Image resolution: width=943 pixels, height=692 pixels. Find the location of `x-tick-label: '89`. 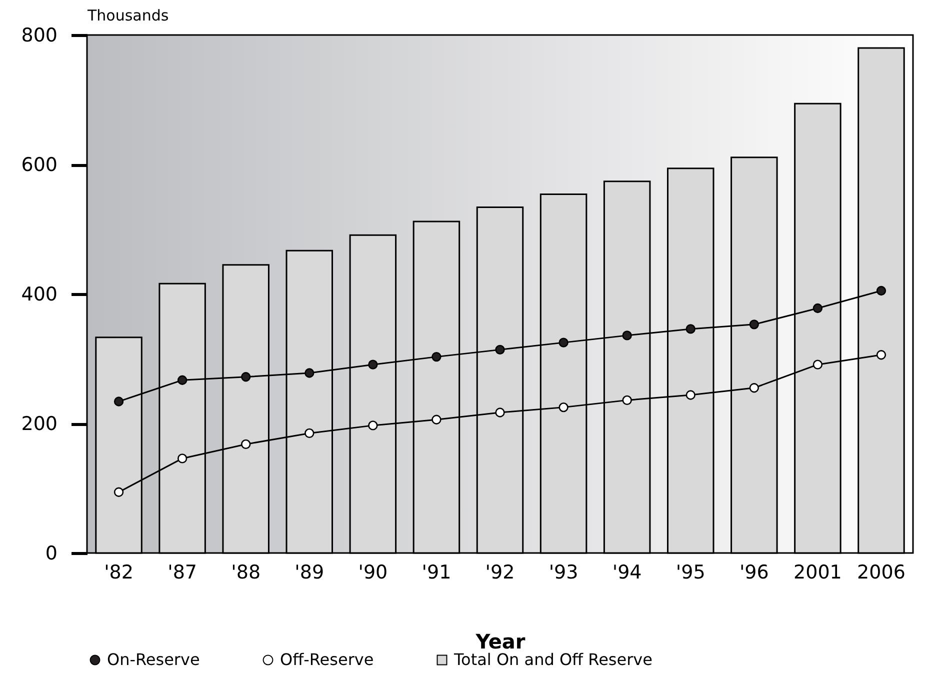

x-tick-label: '89 is located at coordinates (309, 573).